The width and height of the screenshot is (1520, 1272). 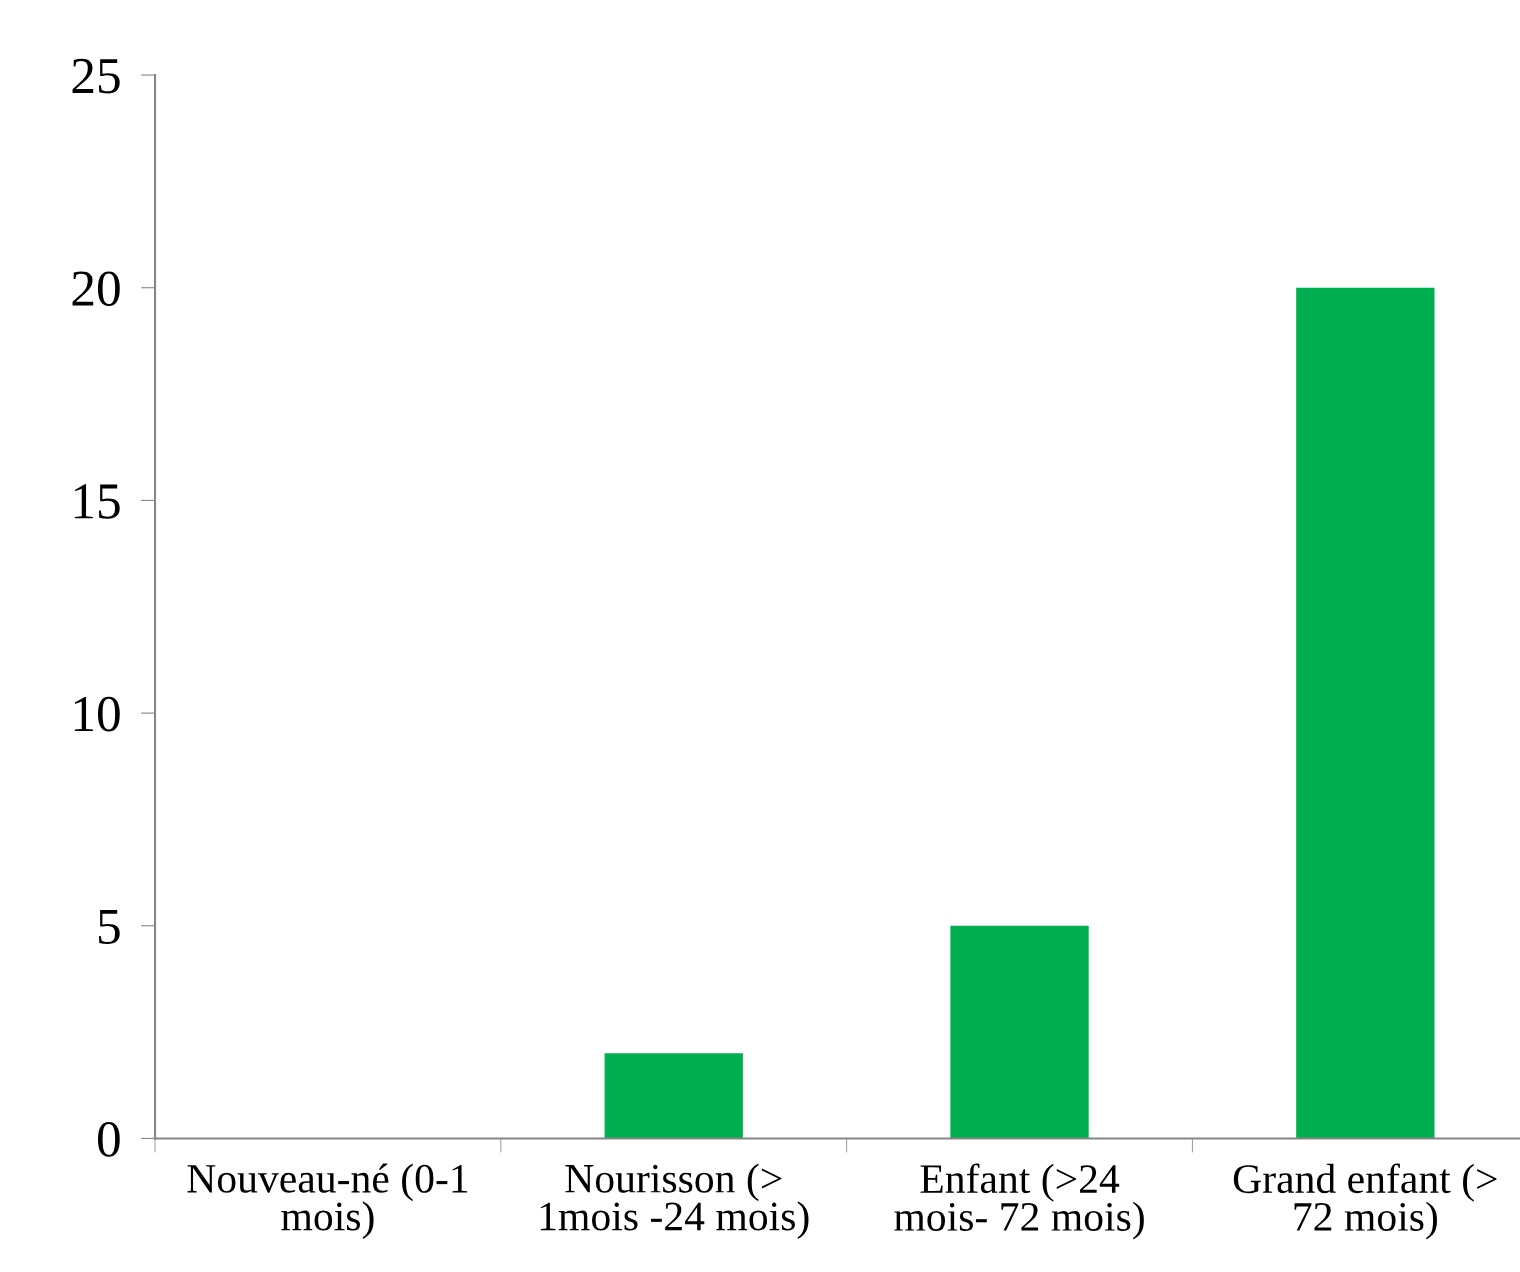 What do you see at coordinates (109, 927) in the screenshot?
I see `y-tick-label: 5` at bounding box center [109, 927].